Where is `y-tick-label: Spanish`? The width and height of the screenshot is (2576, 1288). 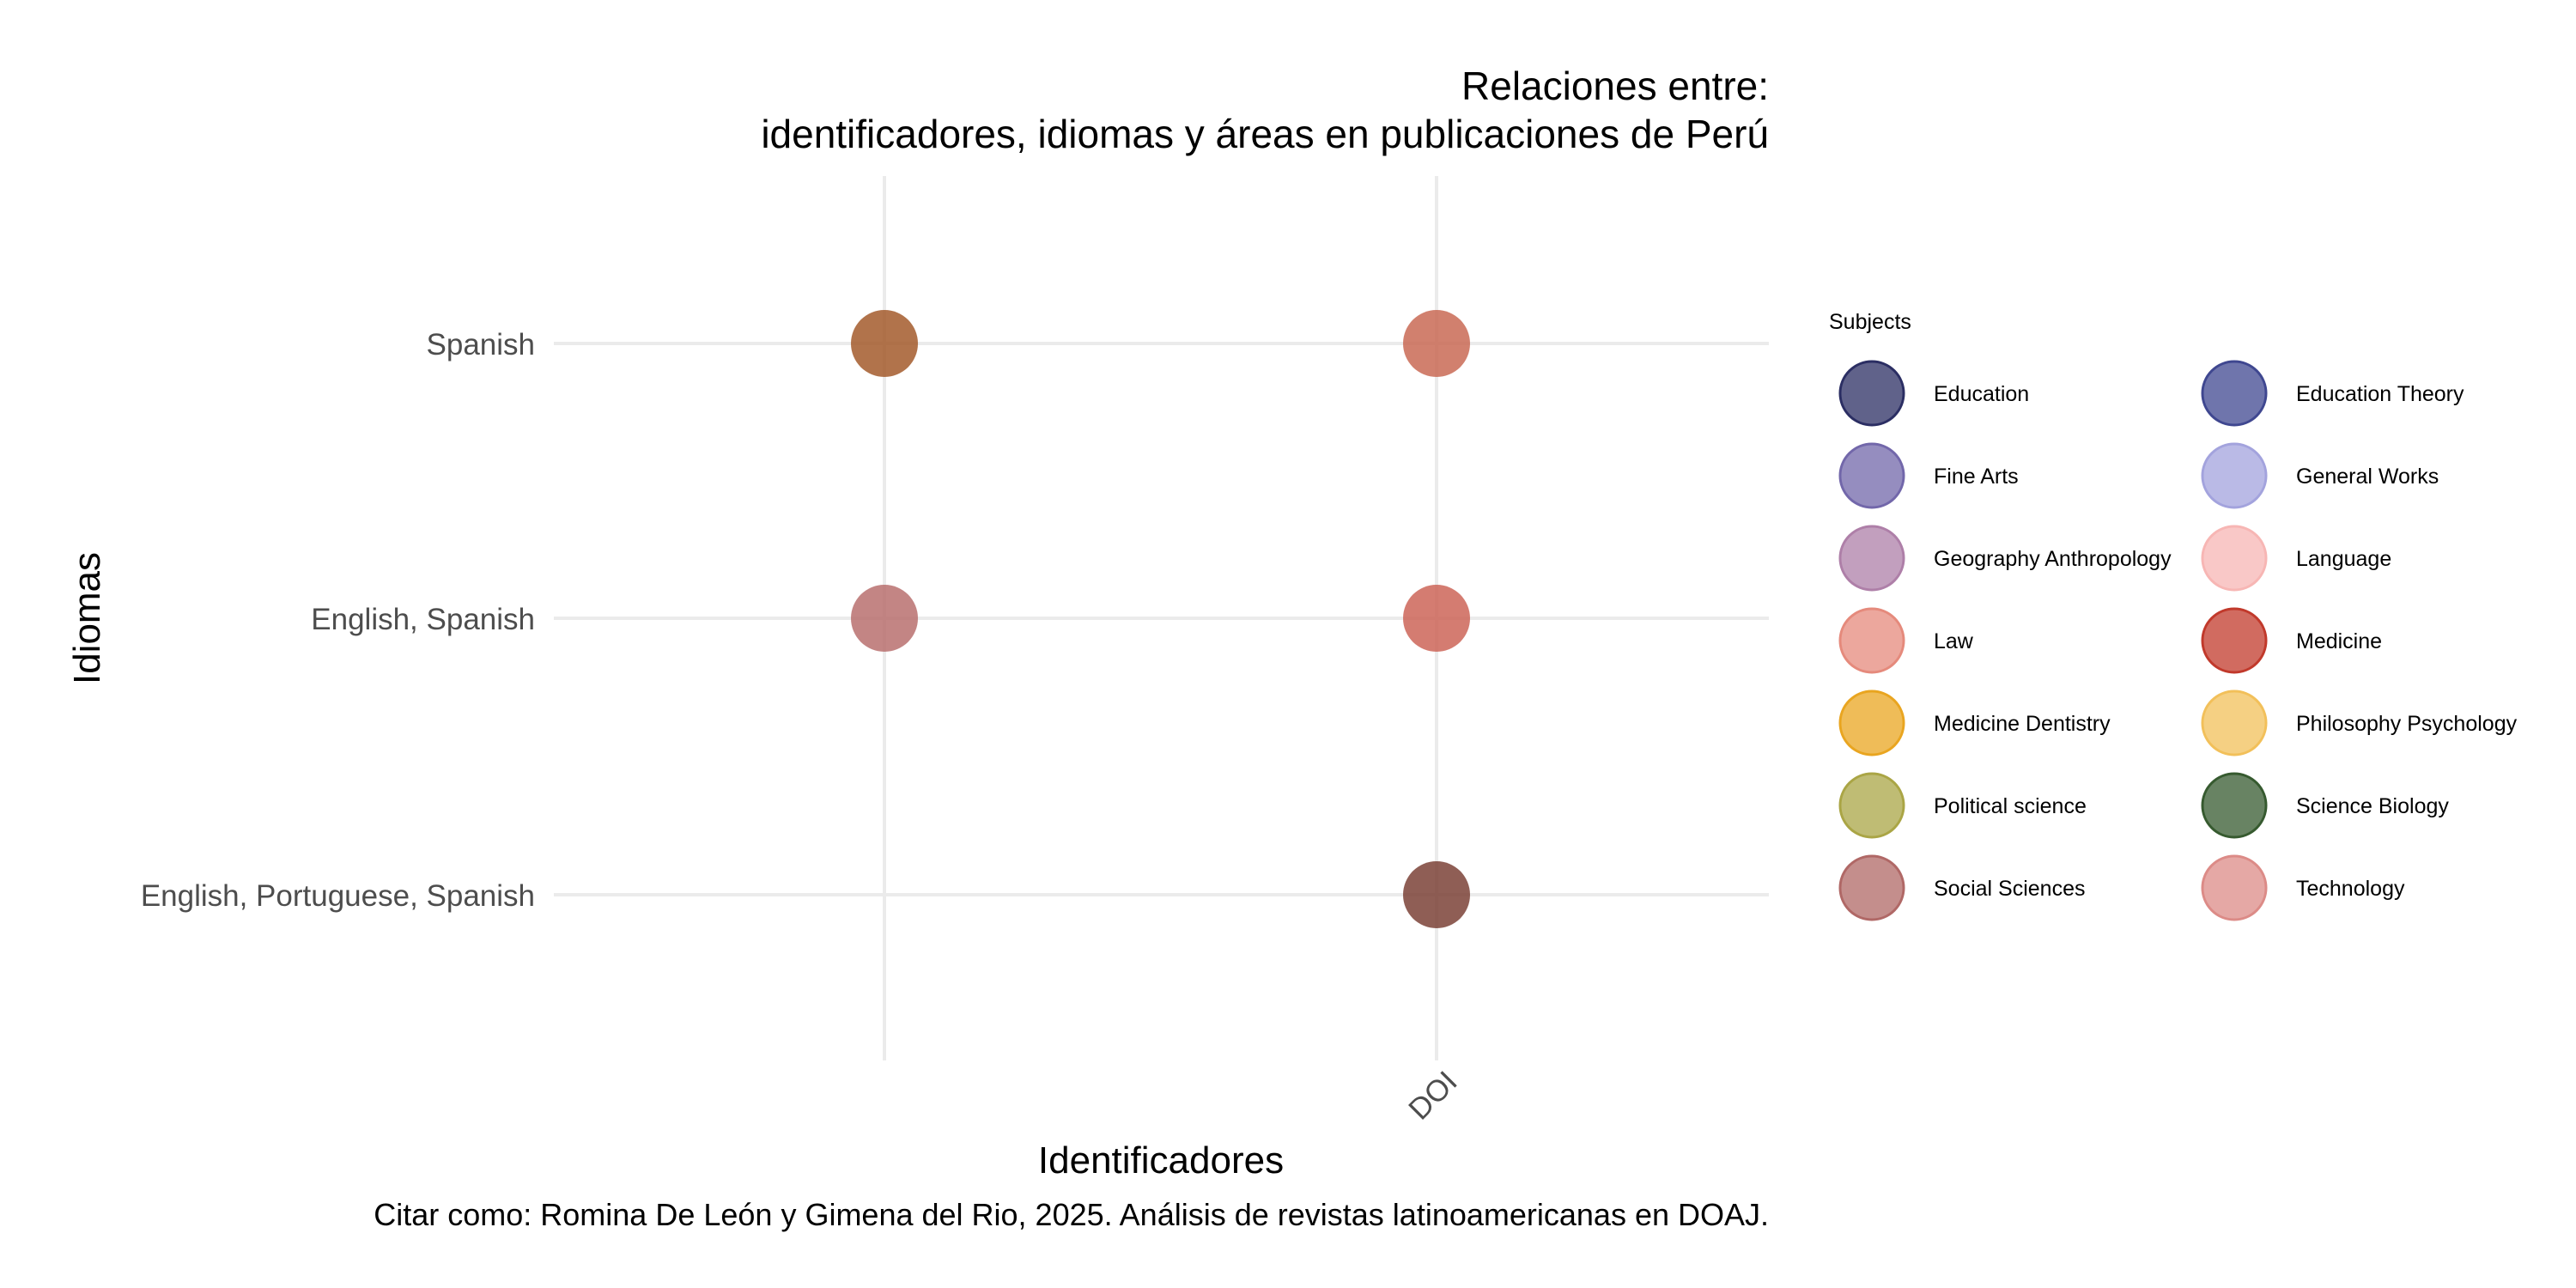 y-tick-label: Spanish is located at coordinates (481, 345).